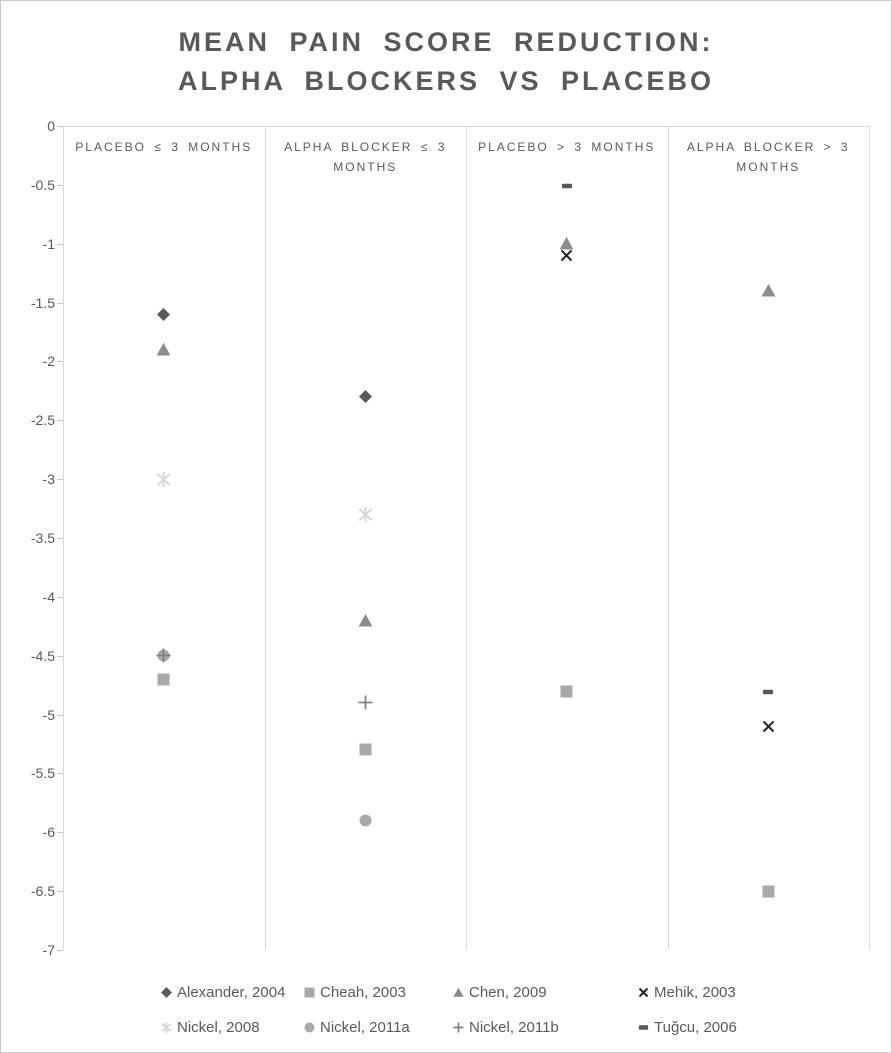  What do you see at coordinates (365, 157) in the screenshot?
I see `panel-header: ALPHA BLOCKER ≤ 3 MONTHS` at bounding box center [365, 157].